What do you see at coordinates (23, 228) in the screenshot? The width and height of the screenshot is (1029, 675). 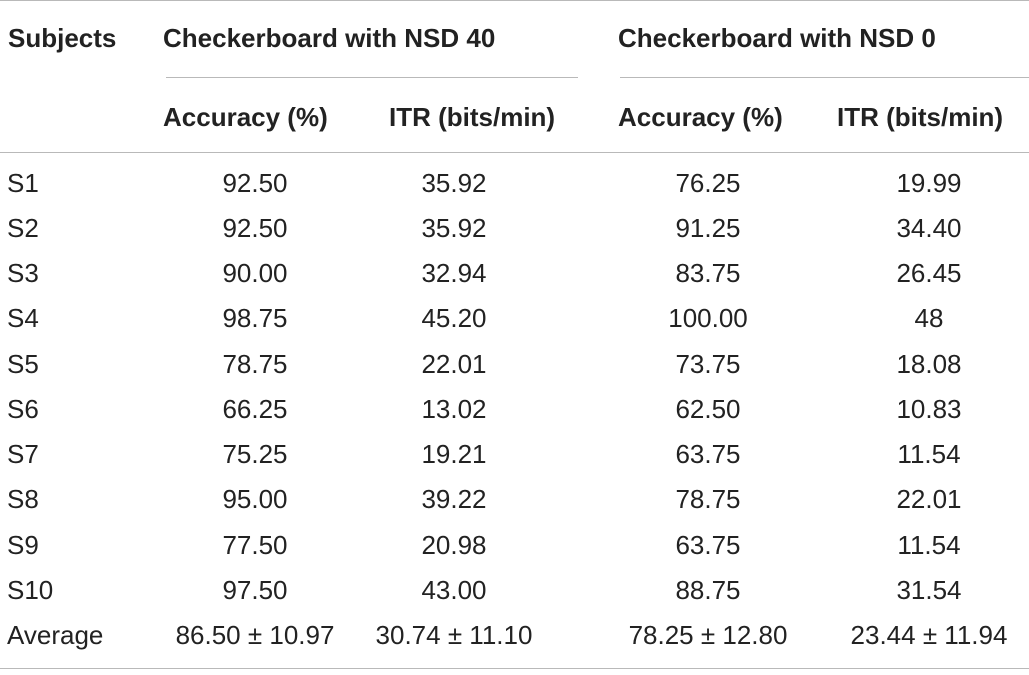 I see `subject-cell: S2` at bounding box center [23, 228].